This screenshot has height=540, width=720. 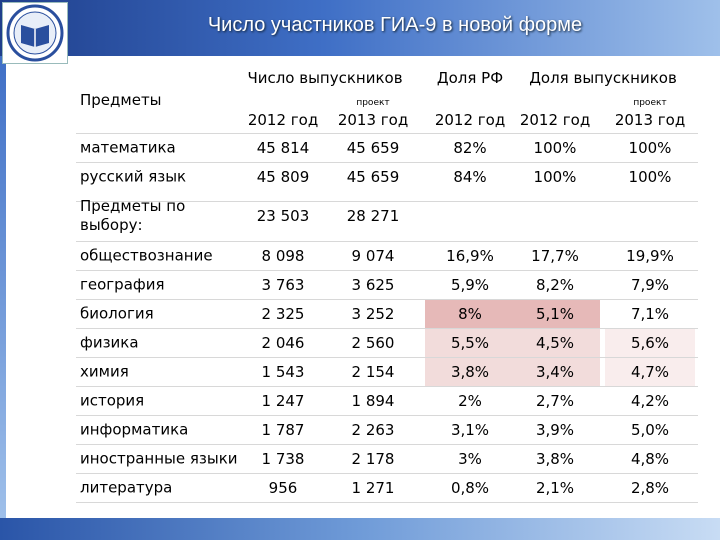 What do you see at coordinates (146, 255) in the screenshot?
I see `subject: обществознание` at bounding box center [146, 255].